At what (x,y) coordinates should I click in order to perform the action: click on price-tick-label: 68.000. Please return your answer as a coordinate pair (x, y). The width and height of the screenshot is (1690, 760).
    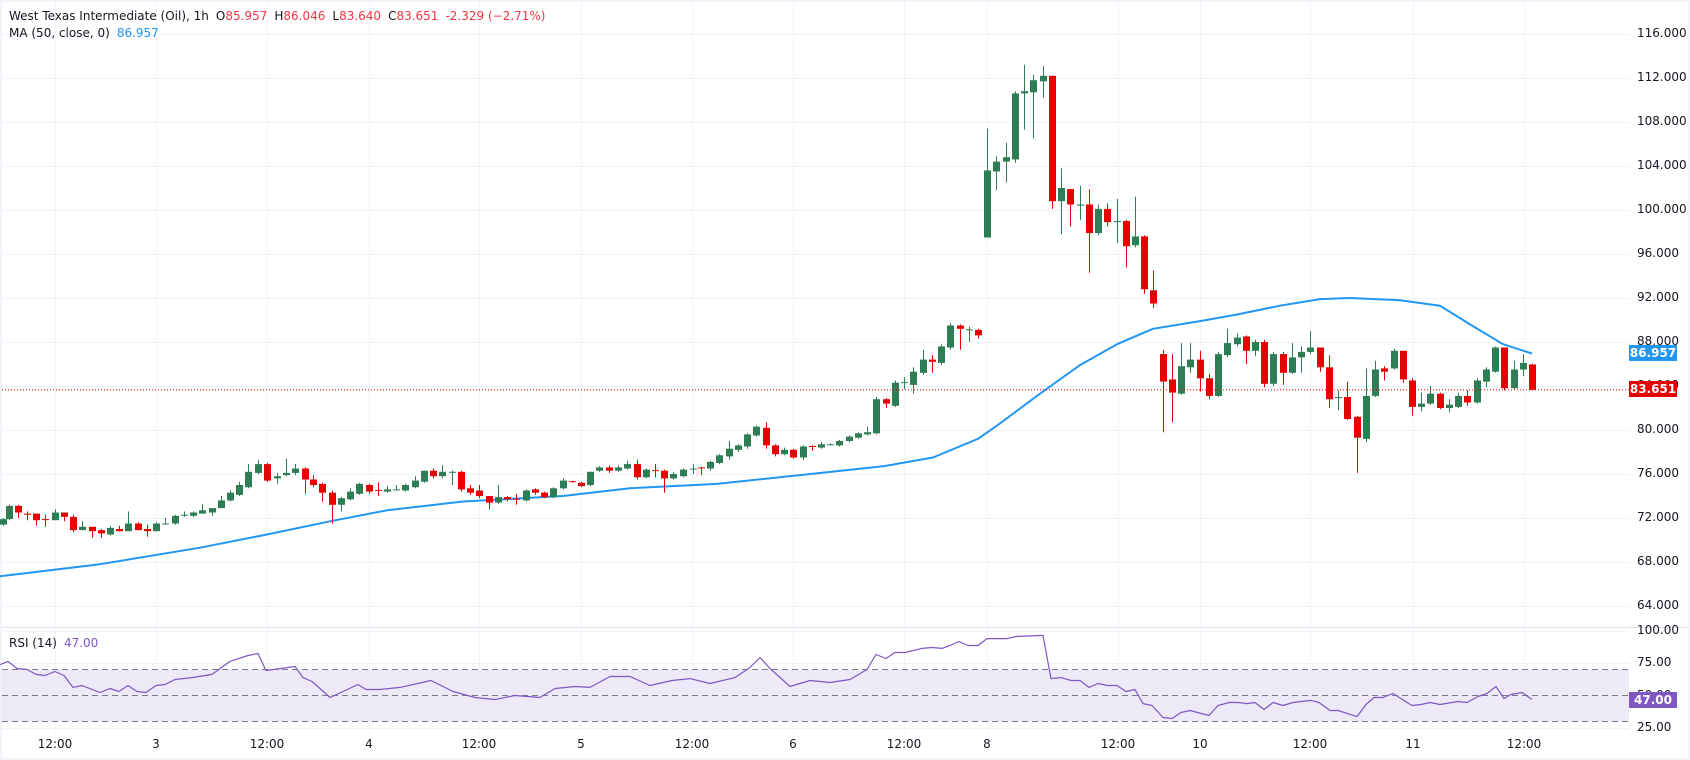
    Looking at the image, I should click on (1658, 561).